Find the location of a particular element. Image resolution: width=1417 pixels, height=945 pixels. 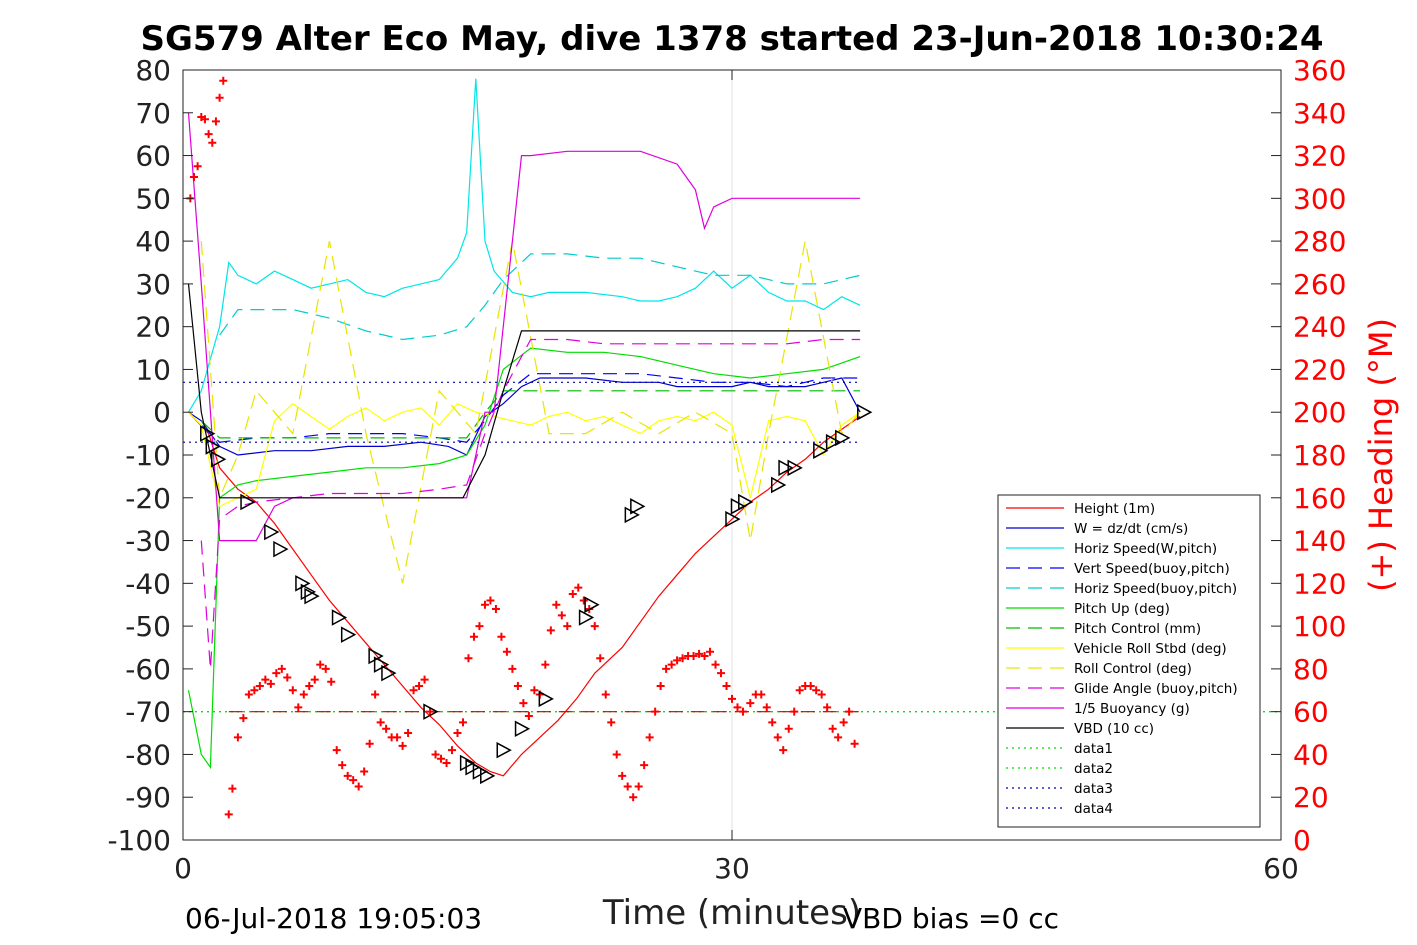

y-tick-label: -90 is located at coordinates (148, 797).